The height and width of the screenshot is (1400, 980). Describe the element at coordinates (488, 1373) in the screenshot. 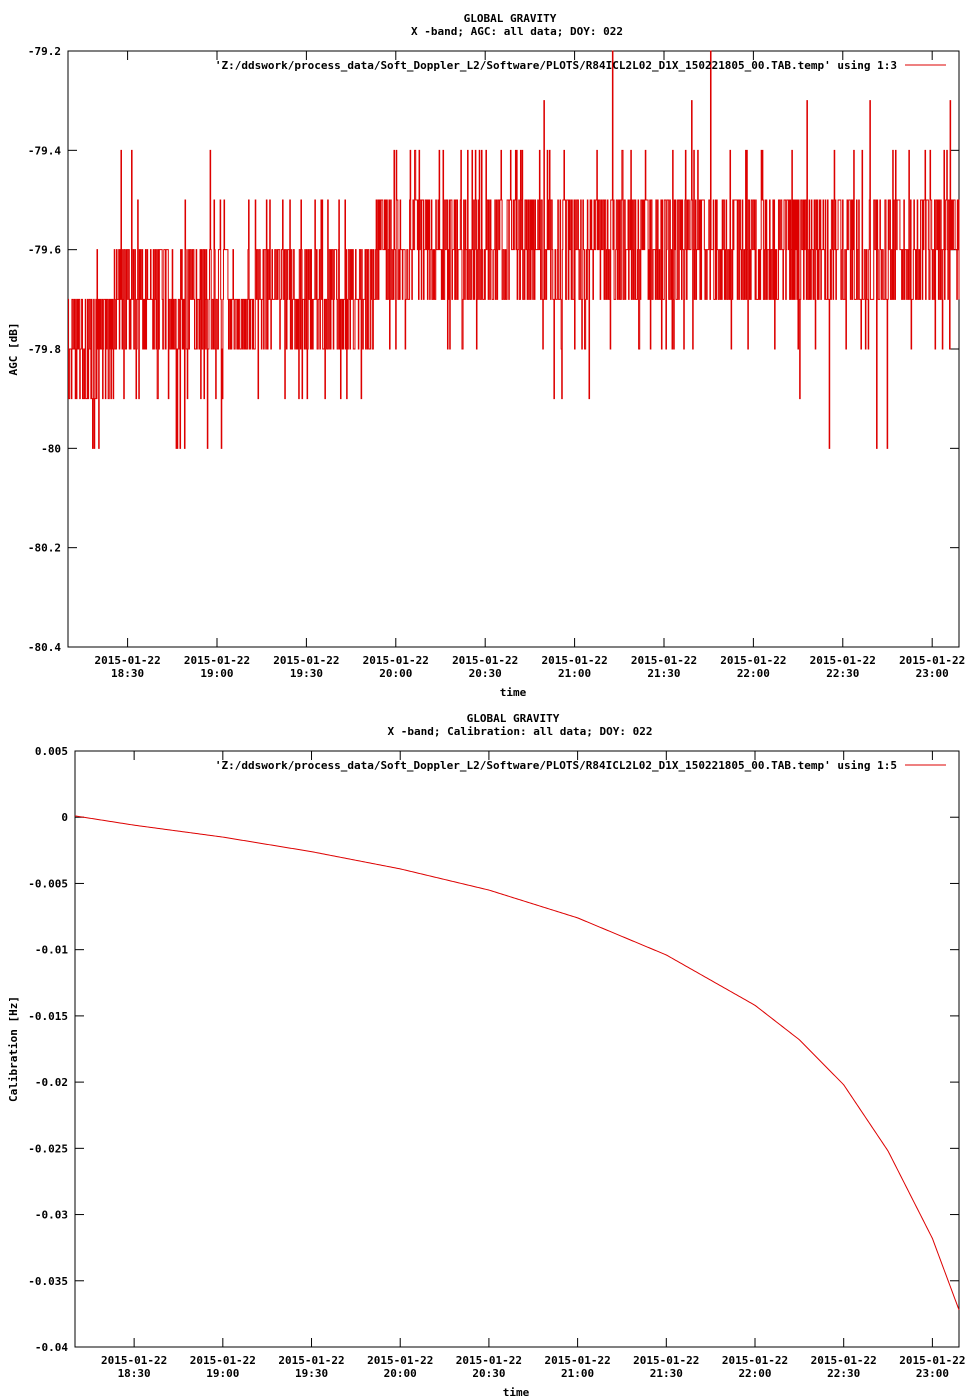

I see `calibration-x-tick-time-4: 20:30` at that location.